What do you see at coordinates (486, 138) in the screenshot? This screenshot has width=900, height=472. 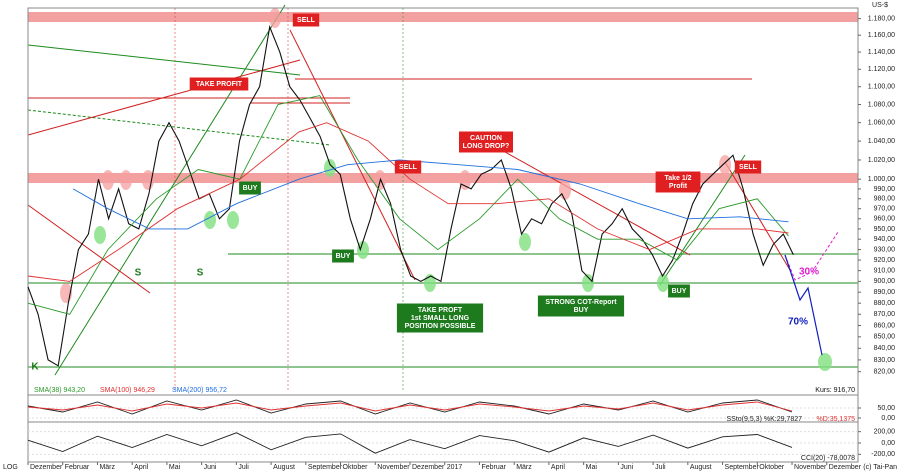 I see `annotation-text: CAUTION` at bounding box center [486, 138].